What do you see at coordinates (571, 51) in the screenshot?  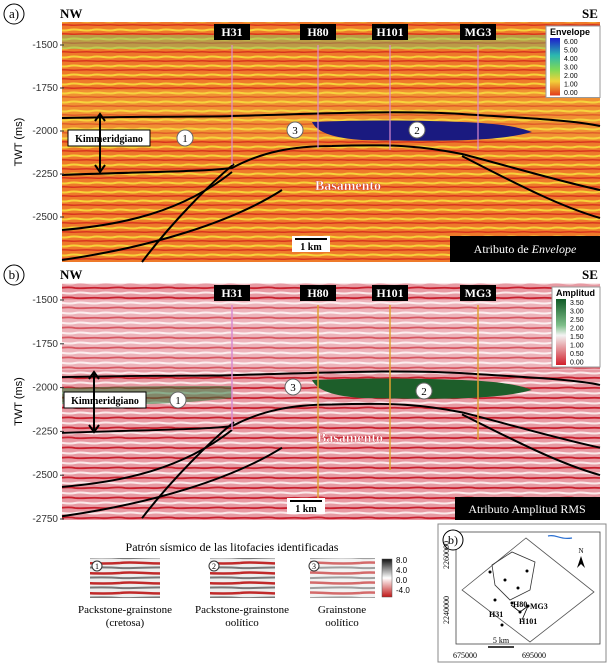 I see `colorbar-label: 5.00` at bounding box center [571, 51].